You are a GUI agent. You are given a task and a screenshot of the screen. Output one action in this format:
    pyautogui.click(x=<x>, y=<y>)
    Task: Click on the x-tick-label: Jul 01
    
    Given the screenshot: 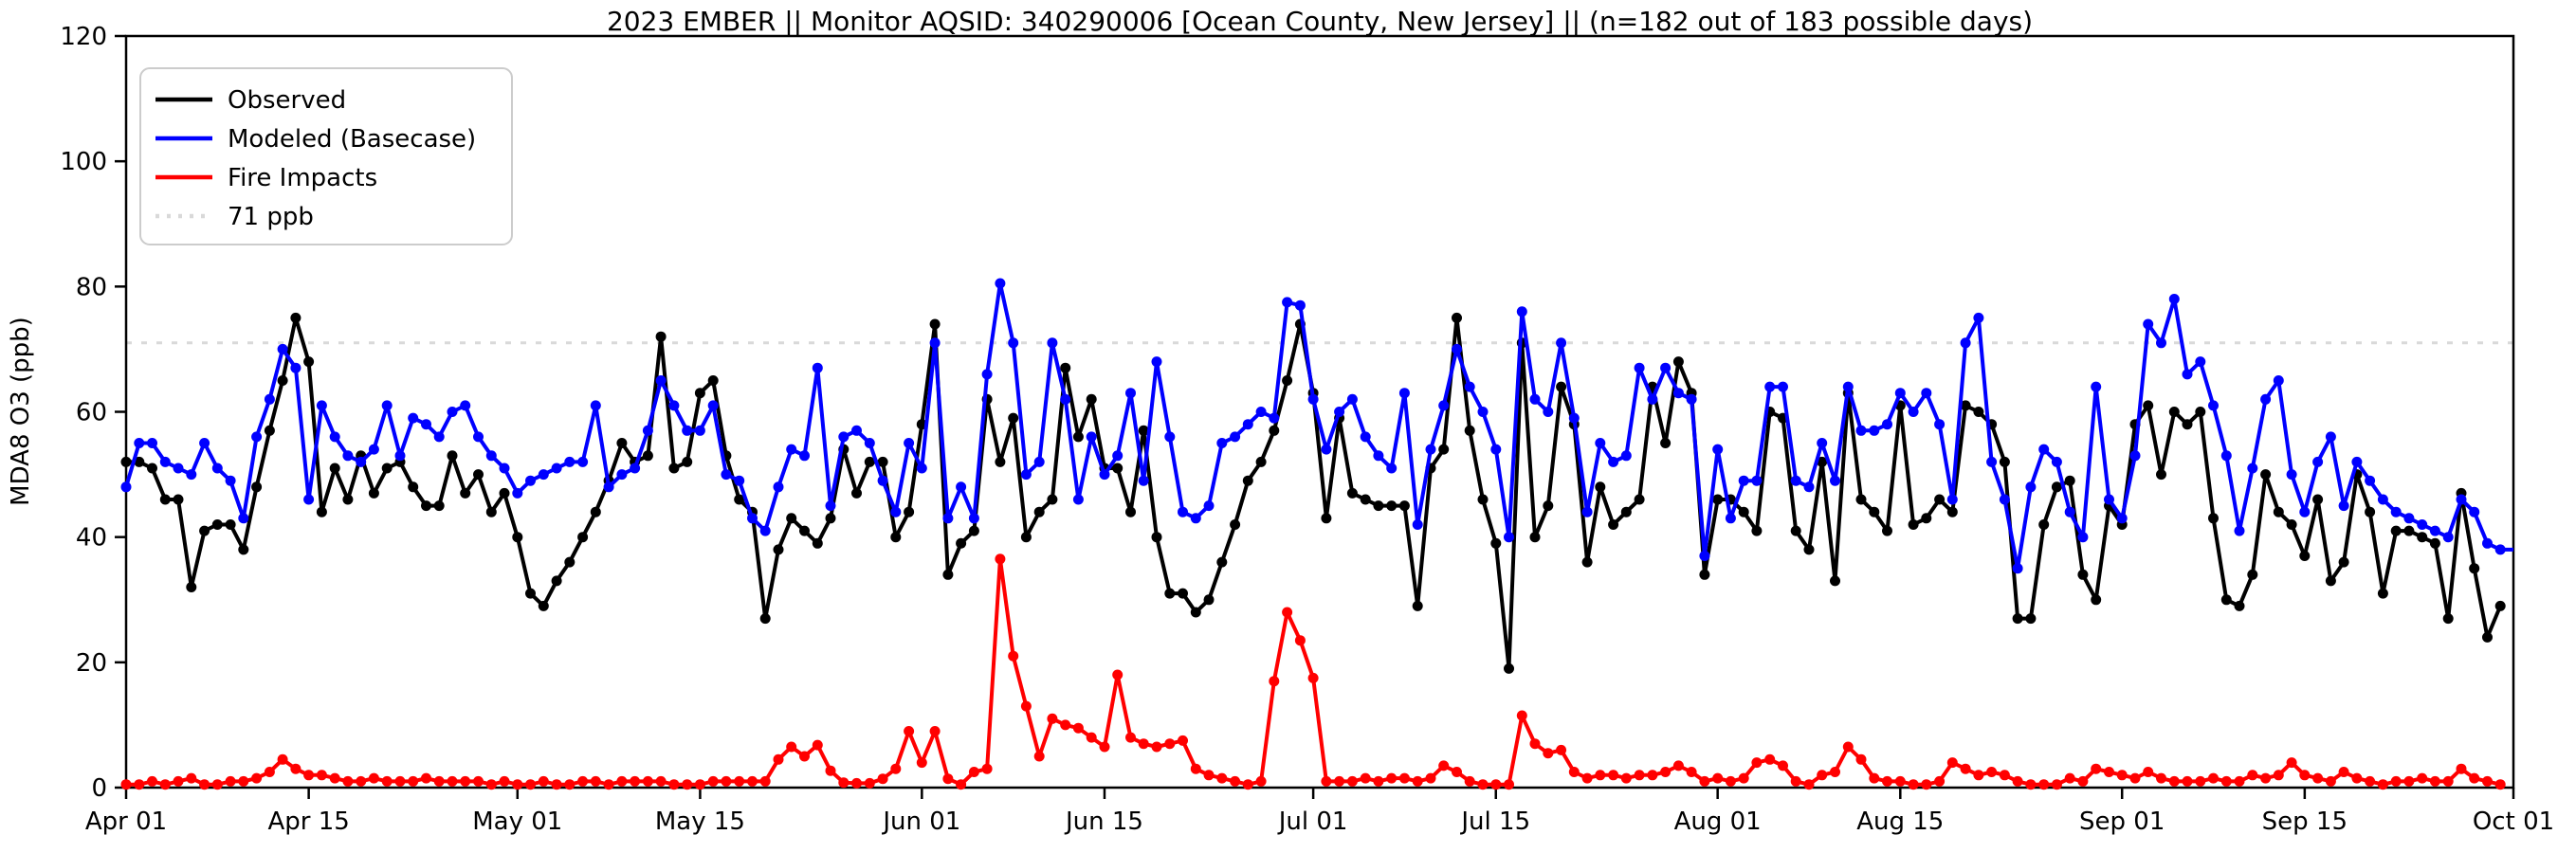 What is the action you would take?
    pyautogui.click(x=1312, y=822)
    